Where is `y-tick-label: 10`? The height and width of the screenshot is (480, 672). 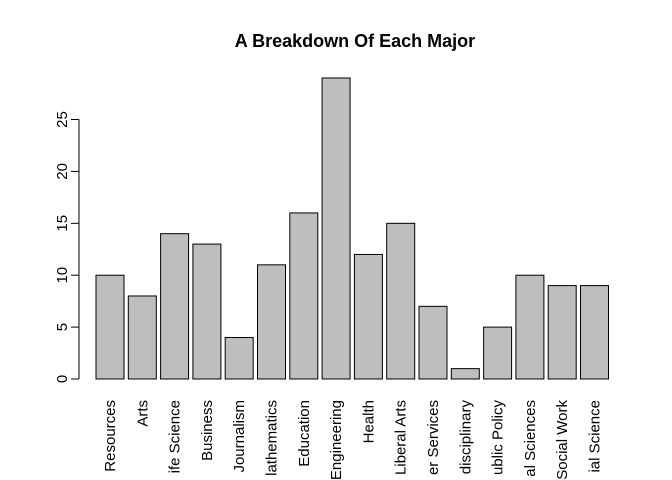 y-tick-label: 10 is located at coordinates (62, 275).